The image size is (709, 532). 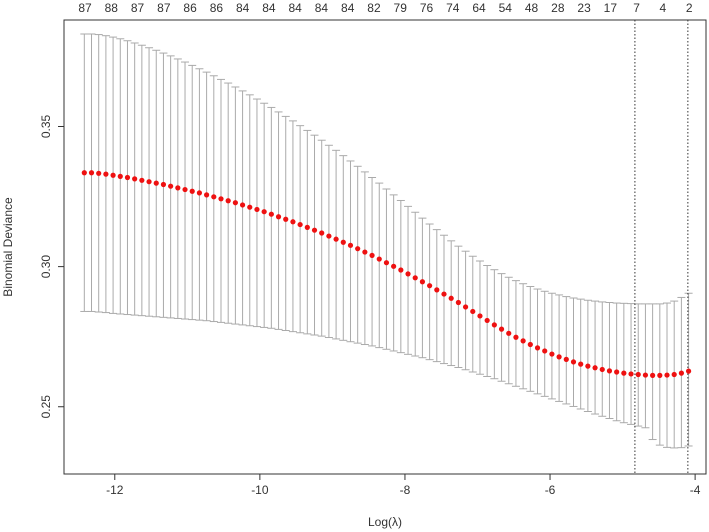 What do you see at coordinates (611, 8) in the screenshot?
I see `top-count-label: 17` at bounding box center [611, 8].